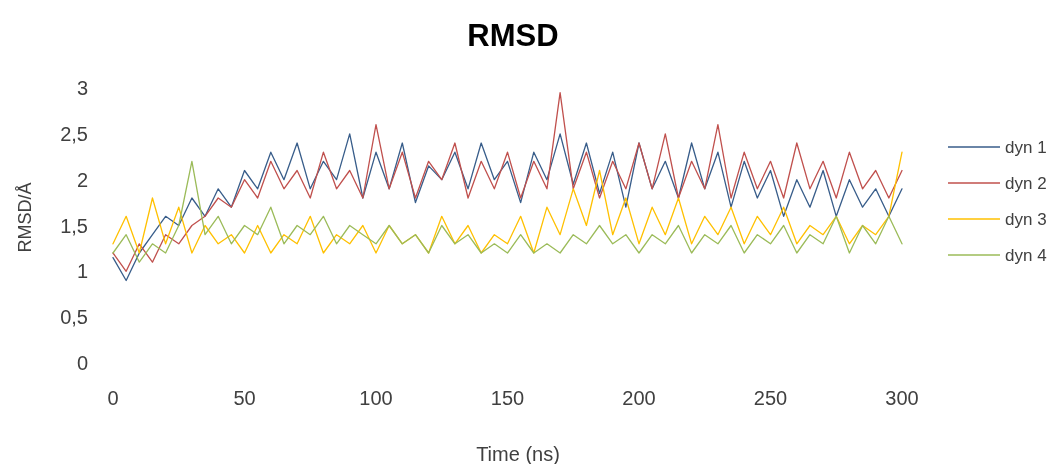 The width and height of the screenshot is (1059, 464). I want to click on legend-label: dyn 3, so click(1026, 219).